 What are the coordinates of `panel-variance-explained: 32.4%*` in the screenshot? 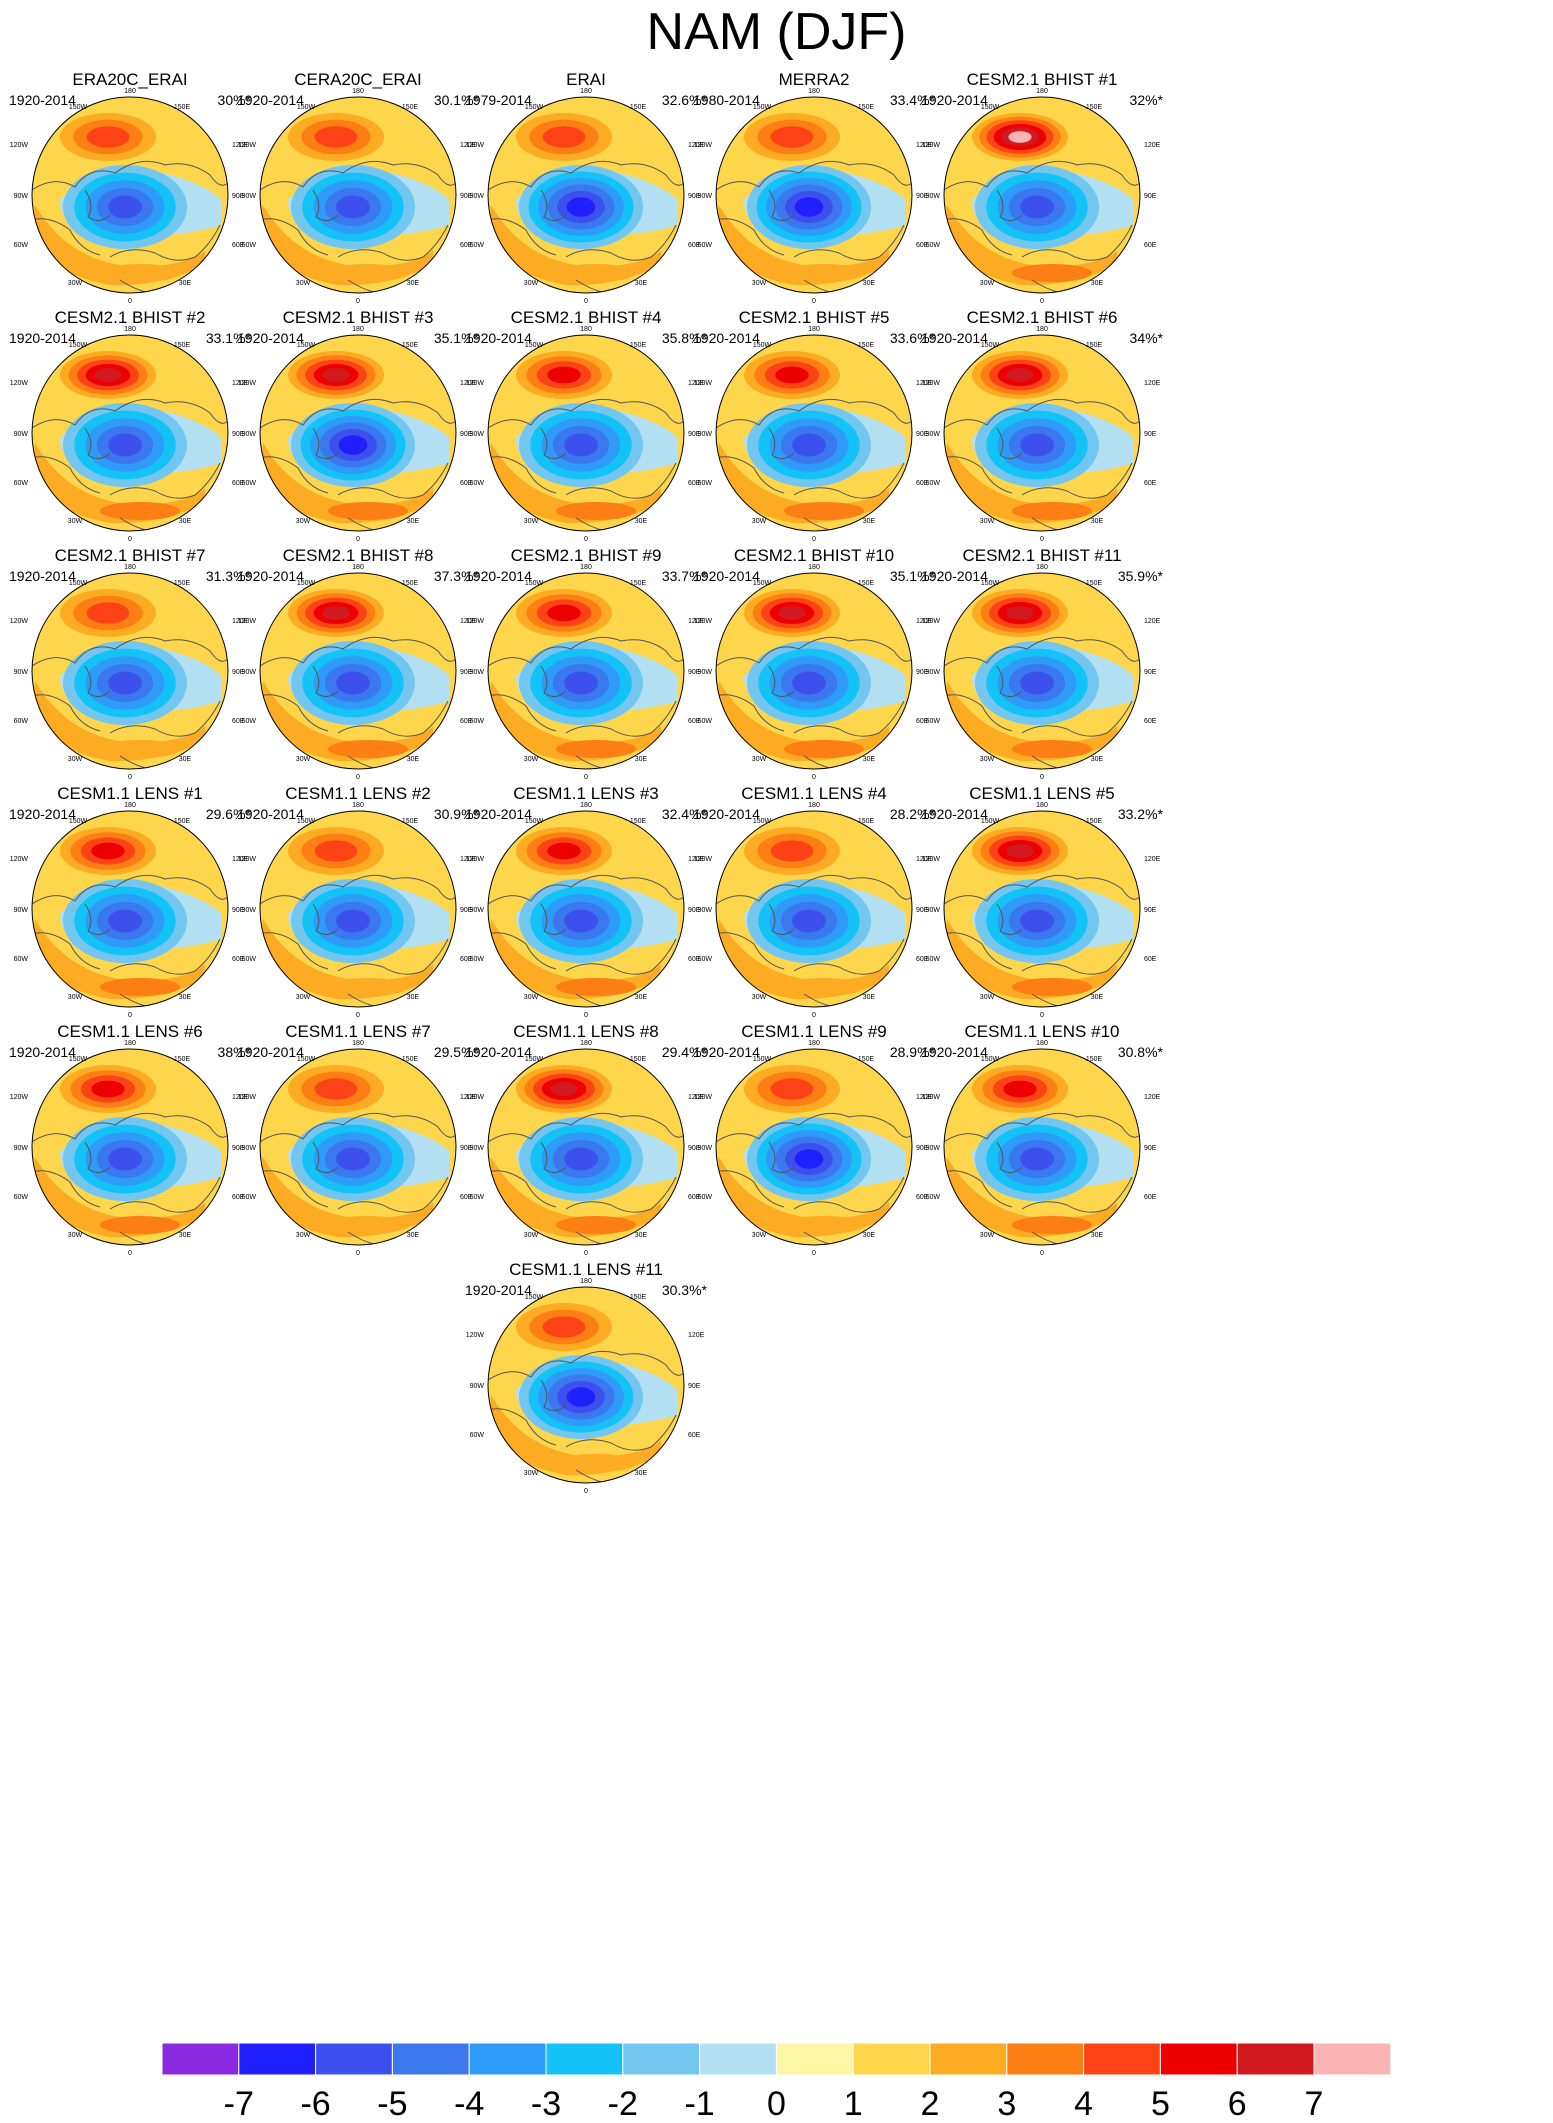 It's located at (684, 814).